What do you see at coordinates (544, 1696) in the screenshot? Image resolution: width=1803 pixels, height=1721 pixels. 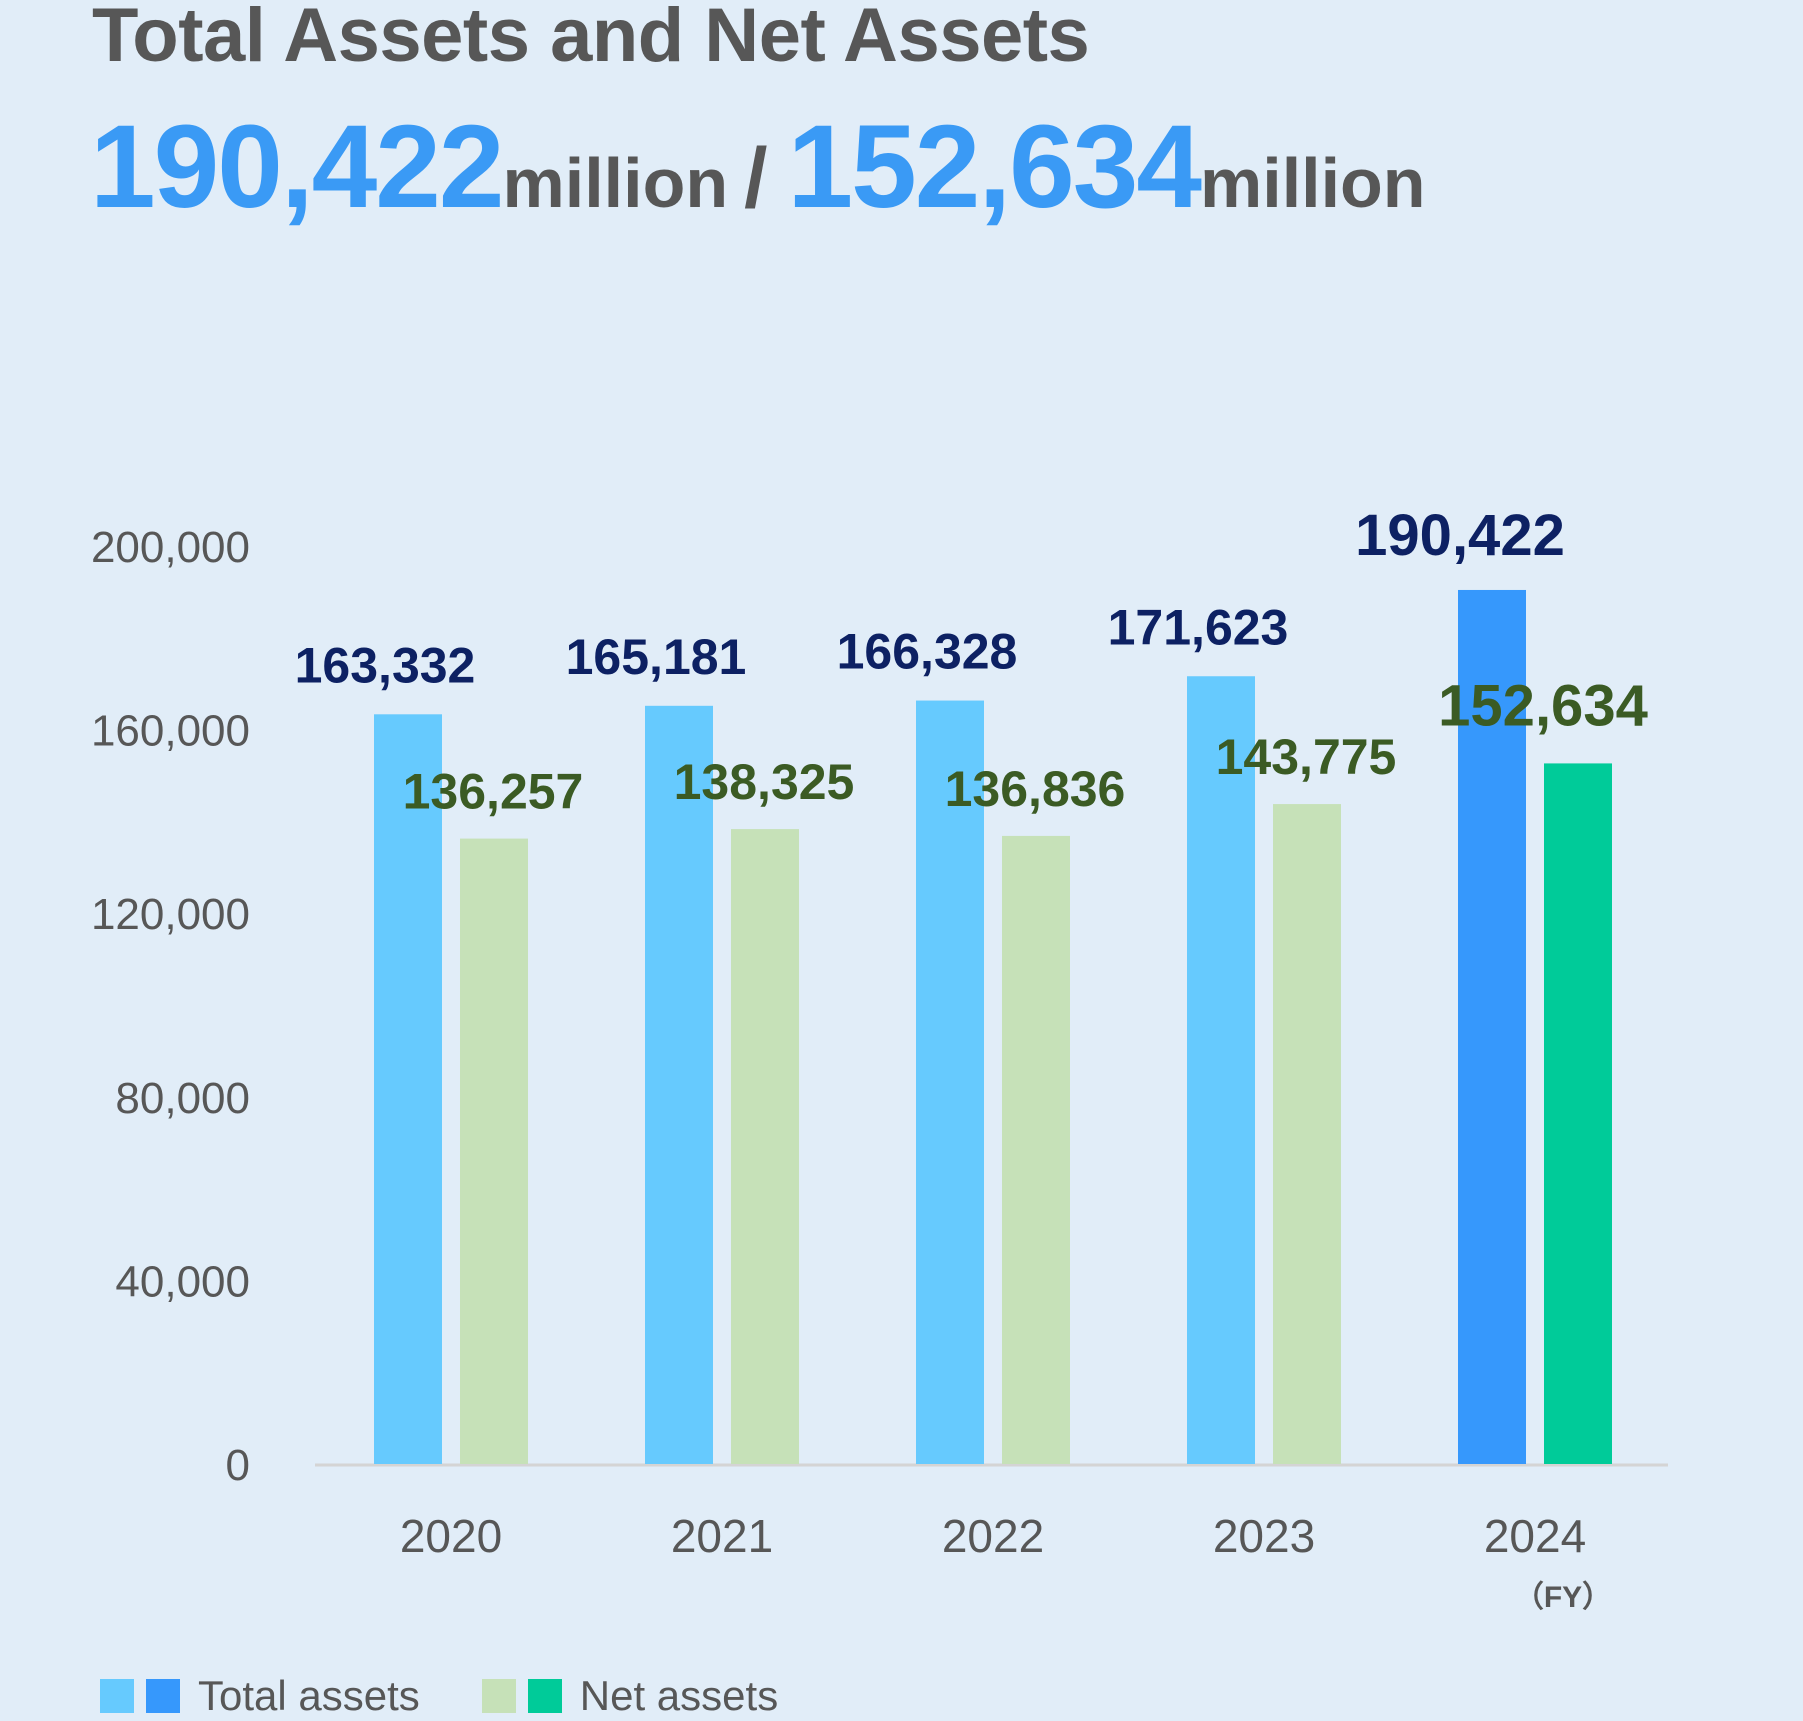 I see `legend-swatch-net-dark` at bounding box center [544, 1696].